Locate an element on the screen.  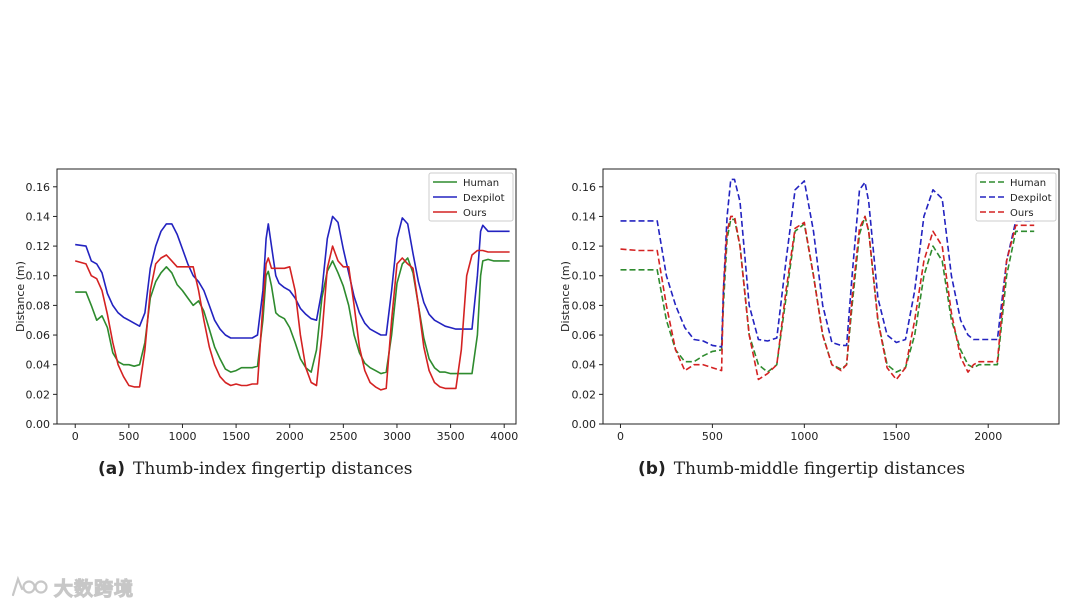
series-line-ours-a is located at coordinates (292, 318).